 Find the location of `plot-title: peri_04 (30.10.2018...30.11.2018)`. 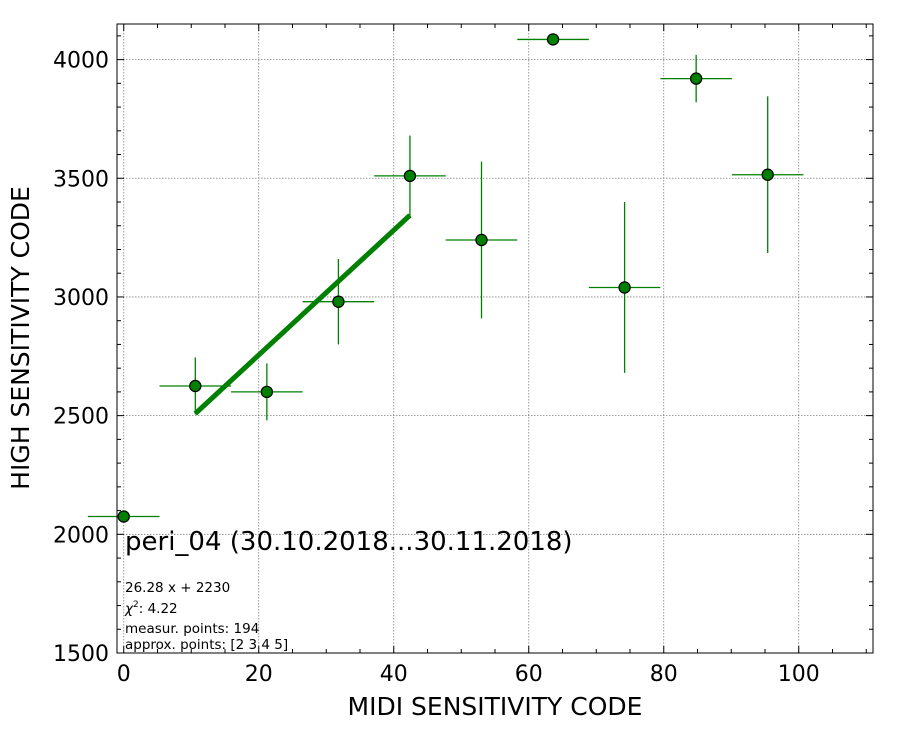

plot-title: peri_04 (30.10.2018...30.11.2018) is located at coordinates (349, 542).